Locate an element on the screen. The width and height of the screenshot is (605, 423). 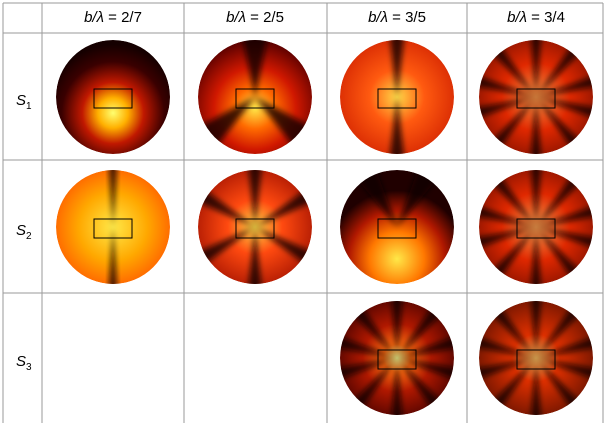
column-header: b/λ = 3/5 is located at coordinates (397, 17).